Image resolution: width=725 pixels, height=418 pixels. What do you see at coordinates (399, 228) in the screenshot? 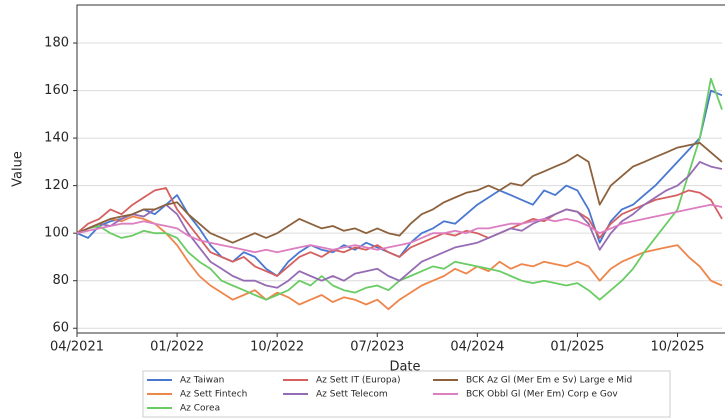
I see `series-line` at bounding box center [399, 228].